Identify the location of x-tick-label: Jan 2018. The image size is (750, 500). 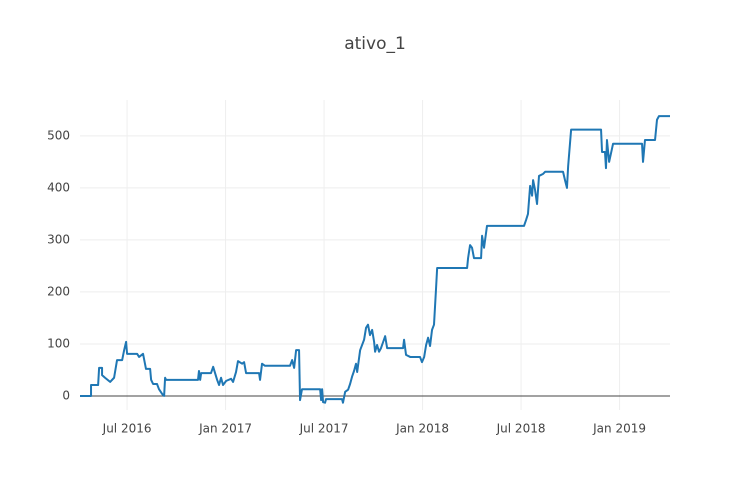
(422, 429).